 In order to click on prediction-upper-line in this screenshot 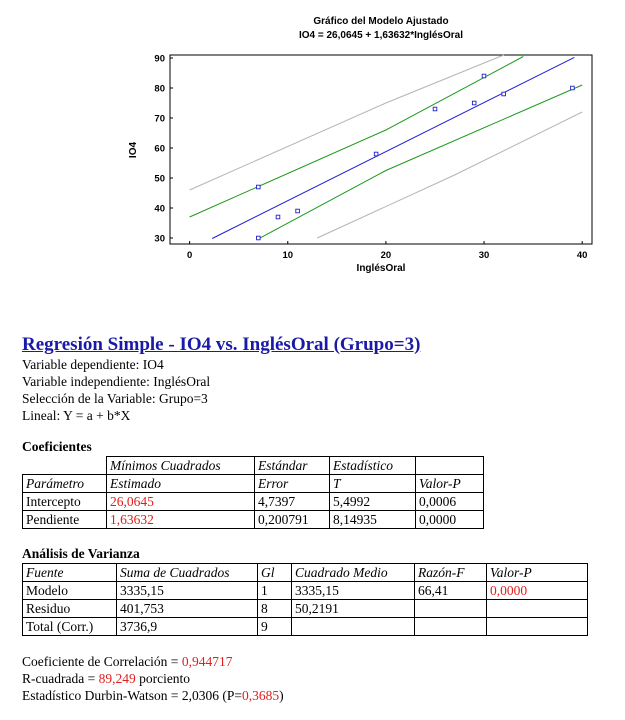, I will do `click(346, 122)`.